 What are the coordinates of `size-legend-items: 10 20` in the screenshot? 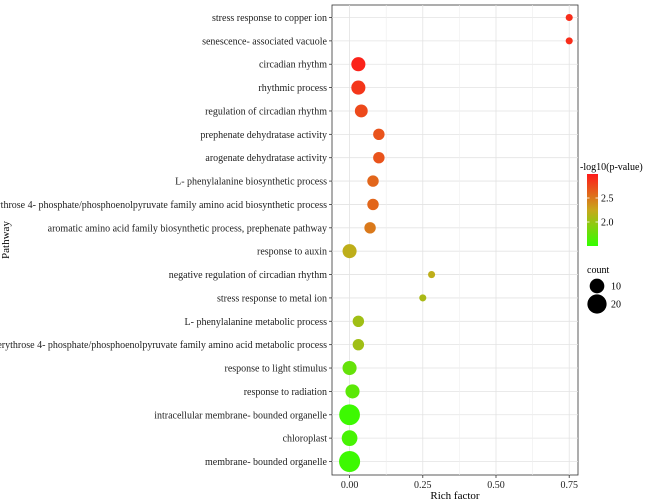 It's located at (604, 296).